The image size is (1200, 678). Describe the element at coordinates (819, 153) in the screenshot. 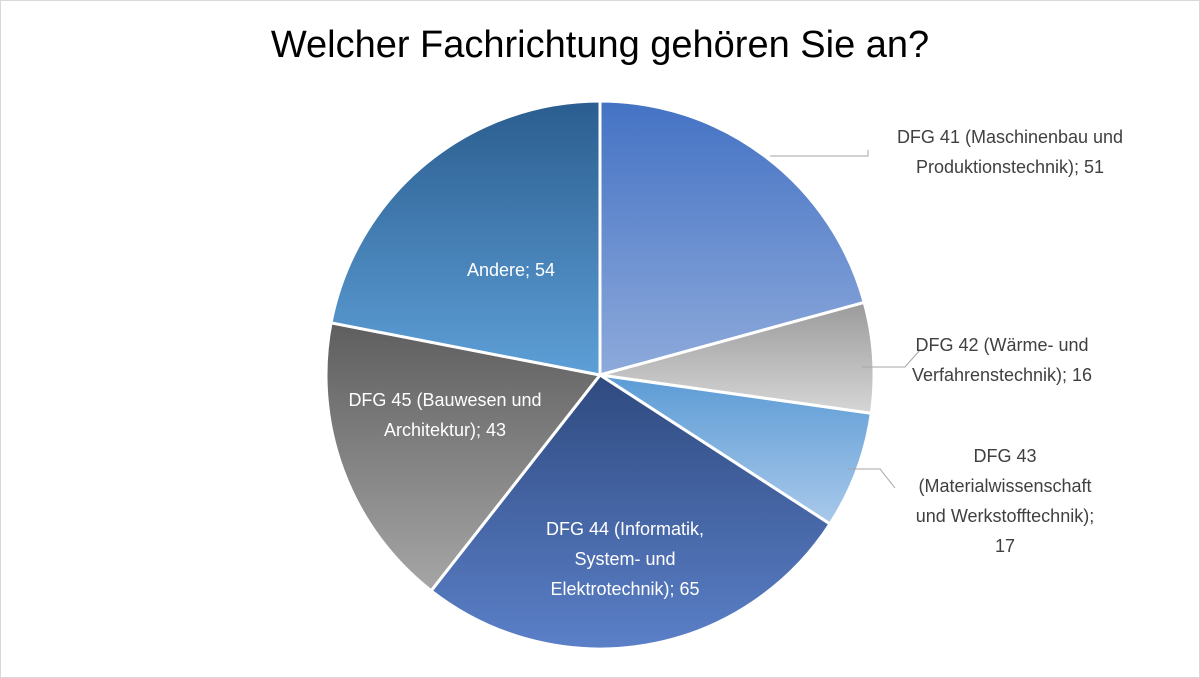

I see `leader-line-dfg-41-maschinenbau-und-produktionstechnik` at that location.